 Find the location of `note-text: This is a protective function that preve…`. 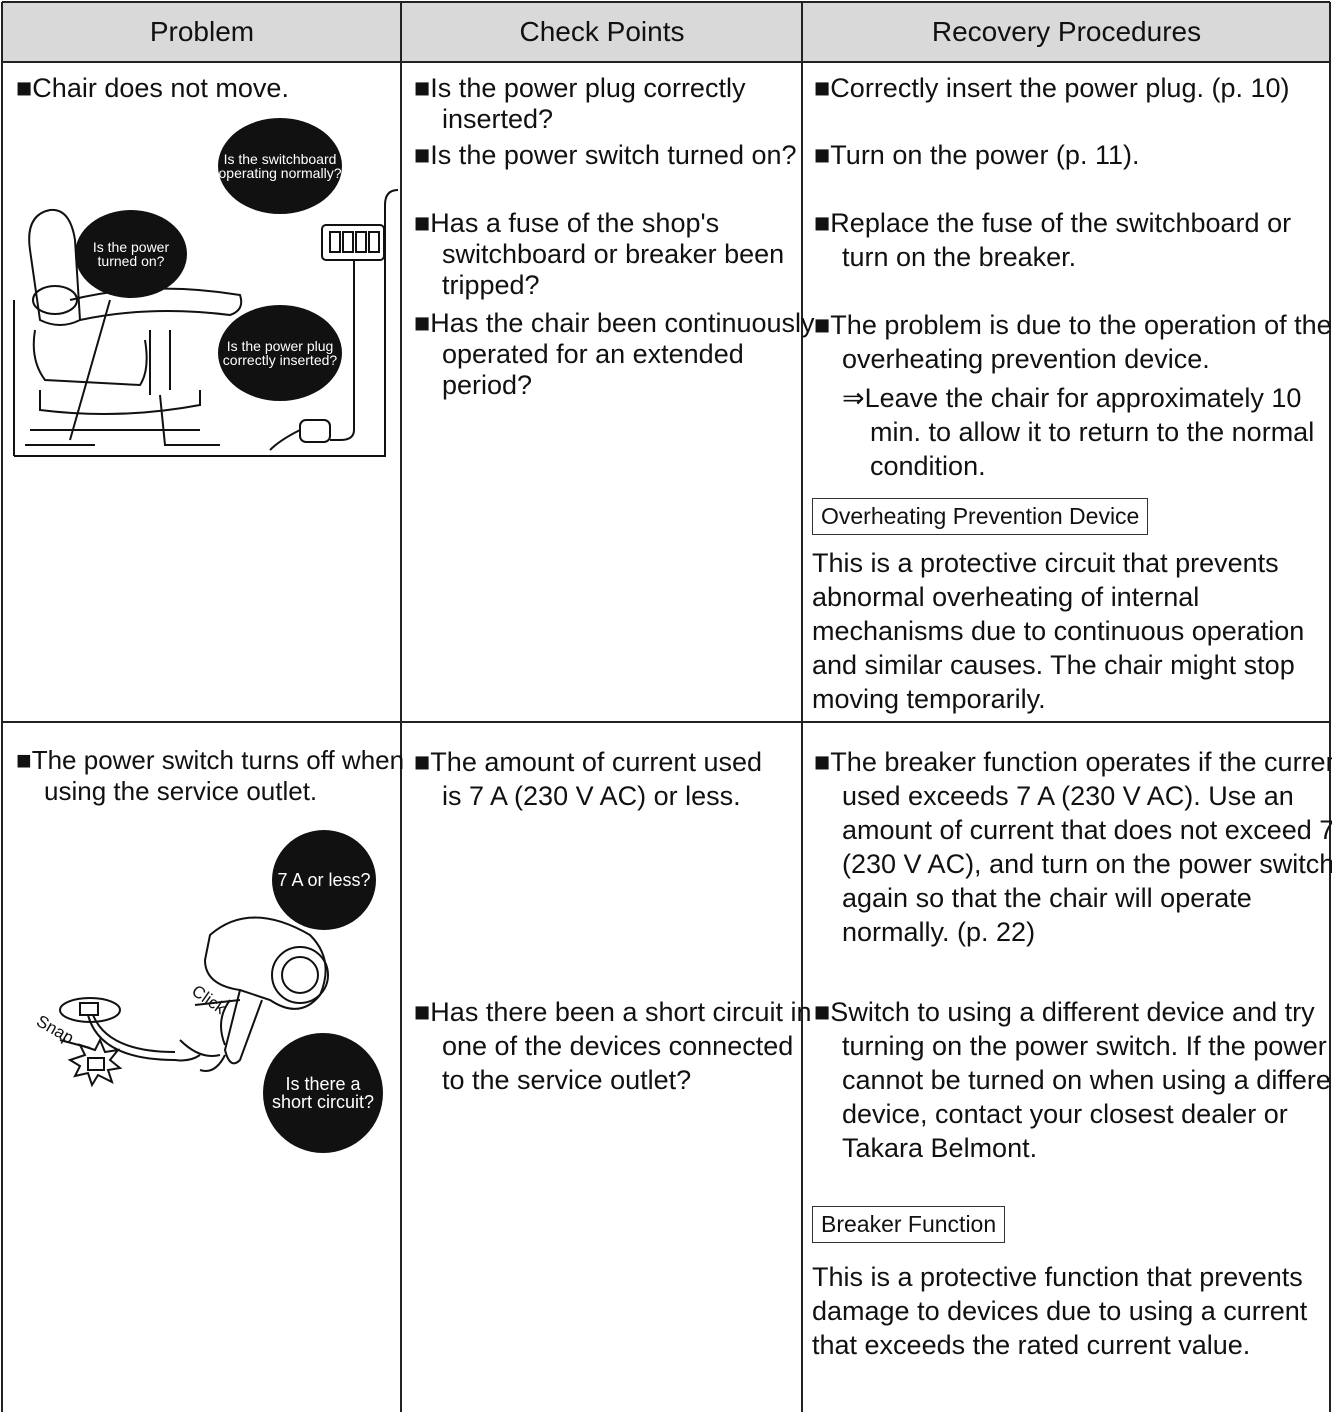

note-text: This is a protective function that preve… is located at coordinates (1060, 1311).